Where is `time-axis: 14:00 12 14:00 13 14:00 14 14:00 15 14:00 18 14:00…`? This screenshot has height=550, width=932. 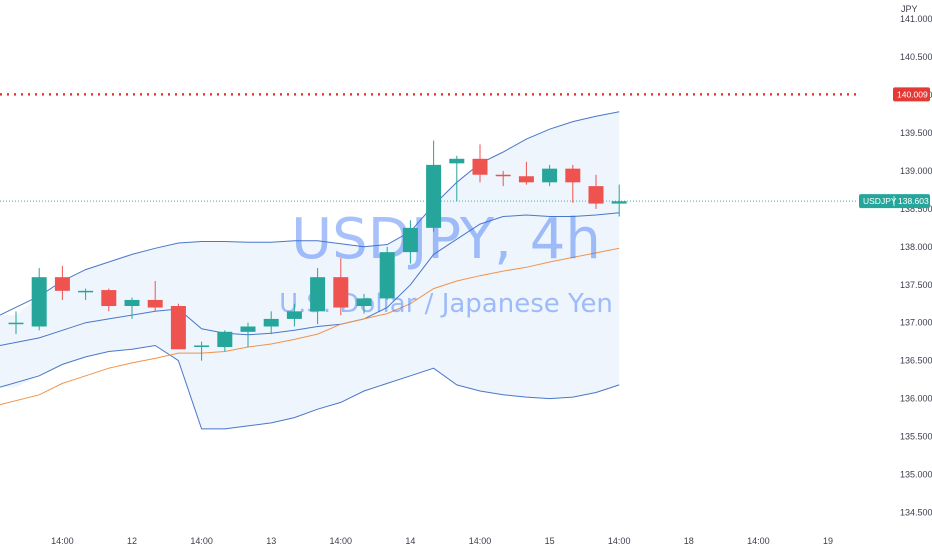
time-axis: 14:00 12 14:00 13 14:00 14 14:00 15 14:00 18 14:00… is located at coordinates (442, 541).